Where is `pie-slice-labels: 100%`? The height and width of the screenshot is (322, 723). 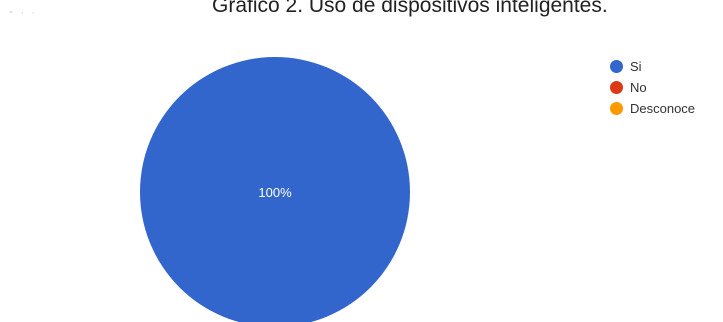
pie-slice-labels: 100% is located at coordinates (275, 192).